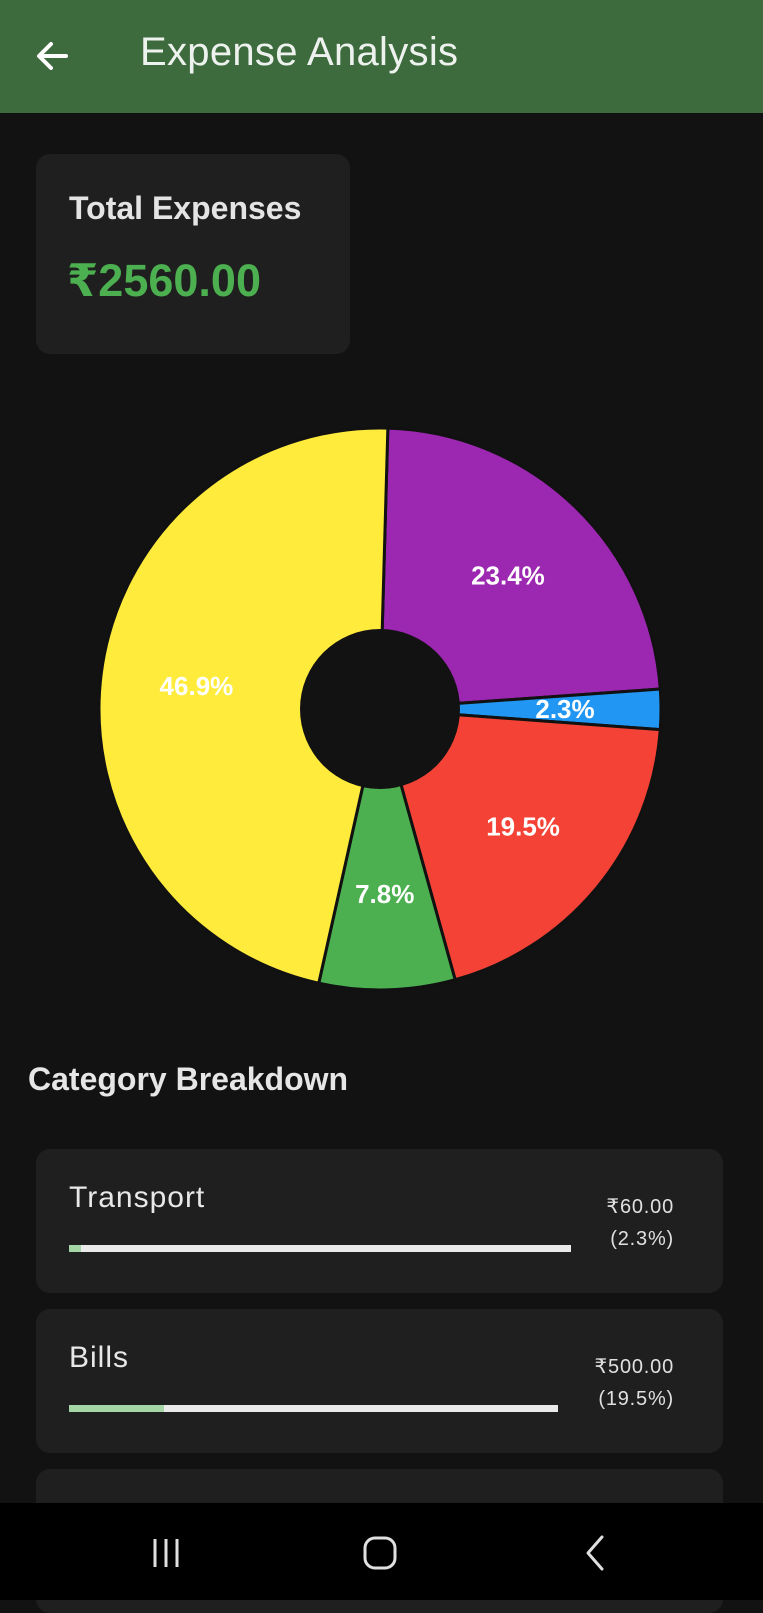 Image resolution: width=763 pixels, height=1613 pixels. I want to click on page-title: Expense Analysis, so click(299, 52).